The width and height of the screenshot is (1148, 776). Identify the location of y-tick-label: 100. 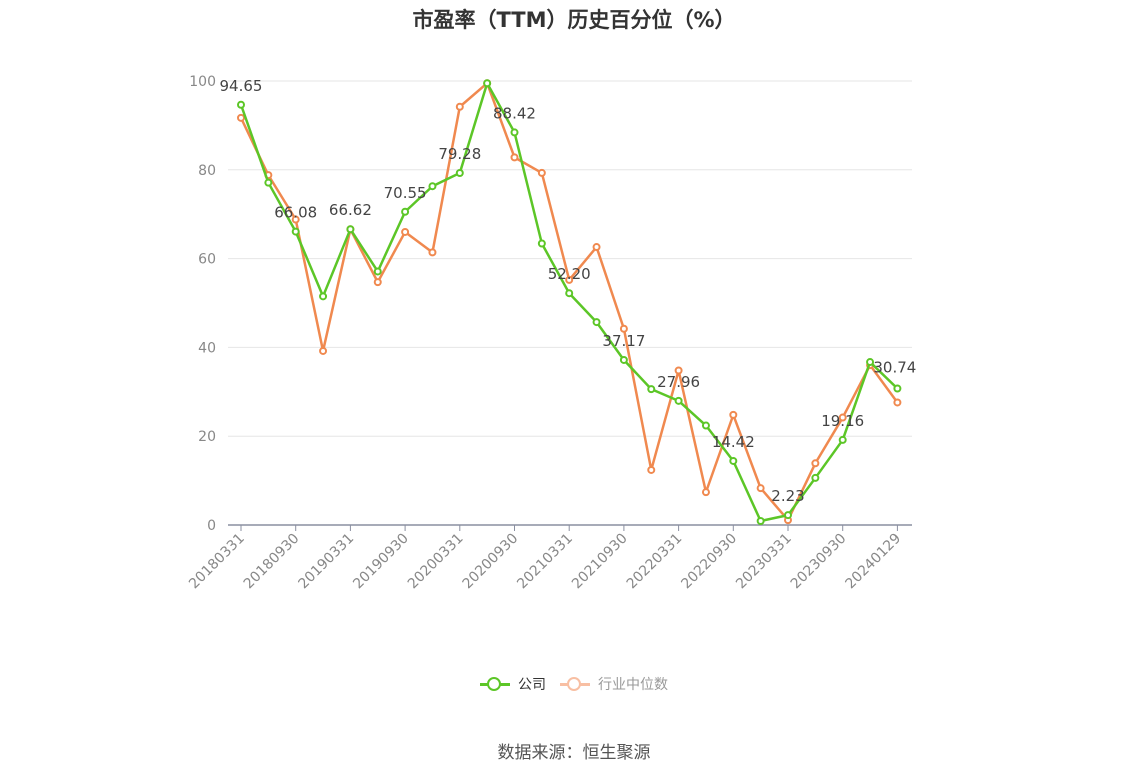
(202, 82).